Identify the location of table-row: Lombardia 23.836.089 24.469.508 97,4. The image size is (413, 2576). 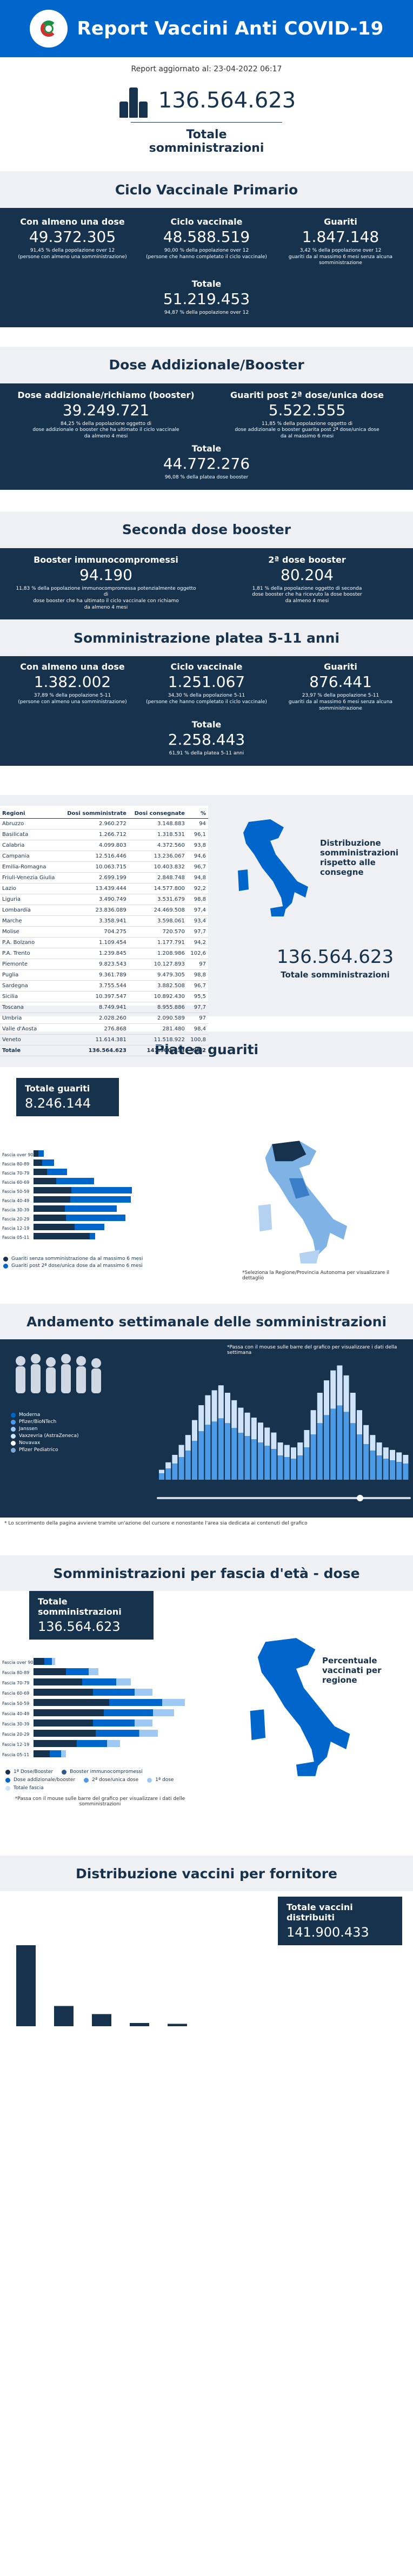
(104, 910).